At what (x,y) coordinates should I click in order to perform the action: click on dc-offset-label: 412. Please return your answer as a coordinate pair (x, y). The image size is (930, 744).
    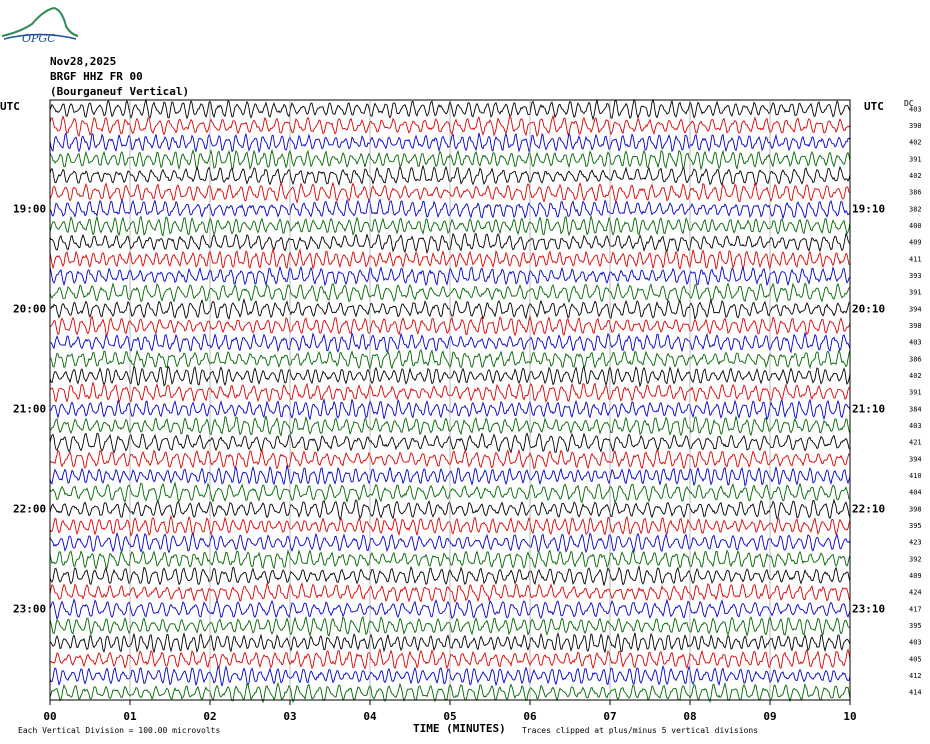
    Looking at the image, I should click on (915, 676).